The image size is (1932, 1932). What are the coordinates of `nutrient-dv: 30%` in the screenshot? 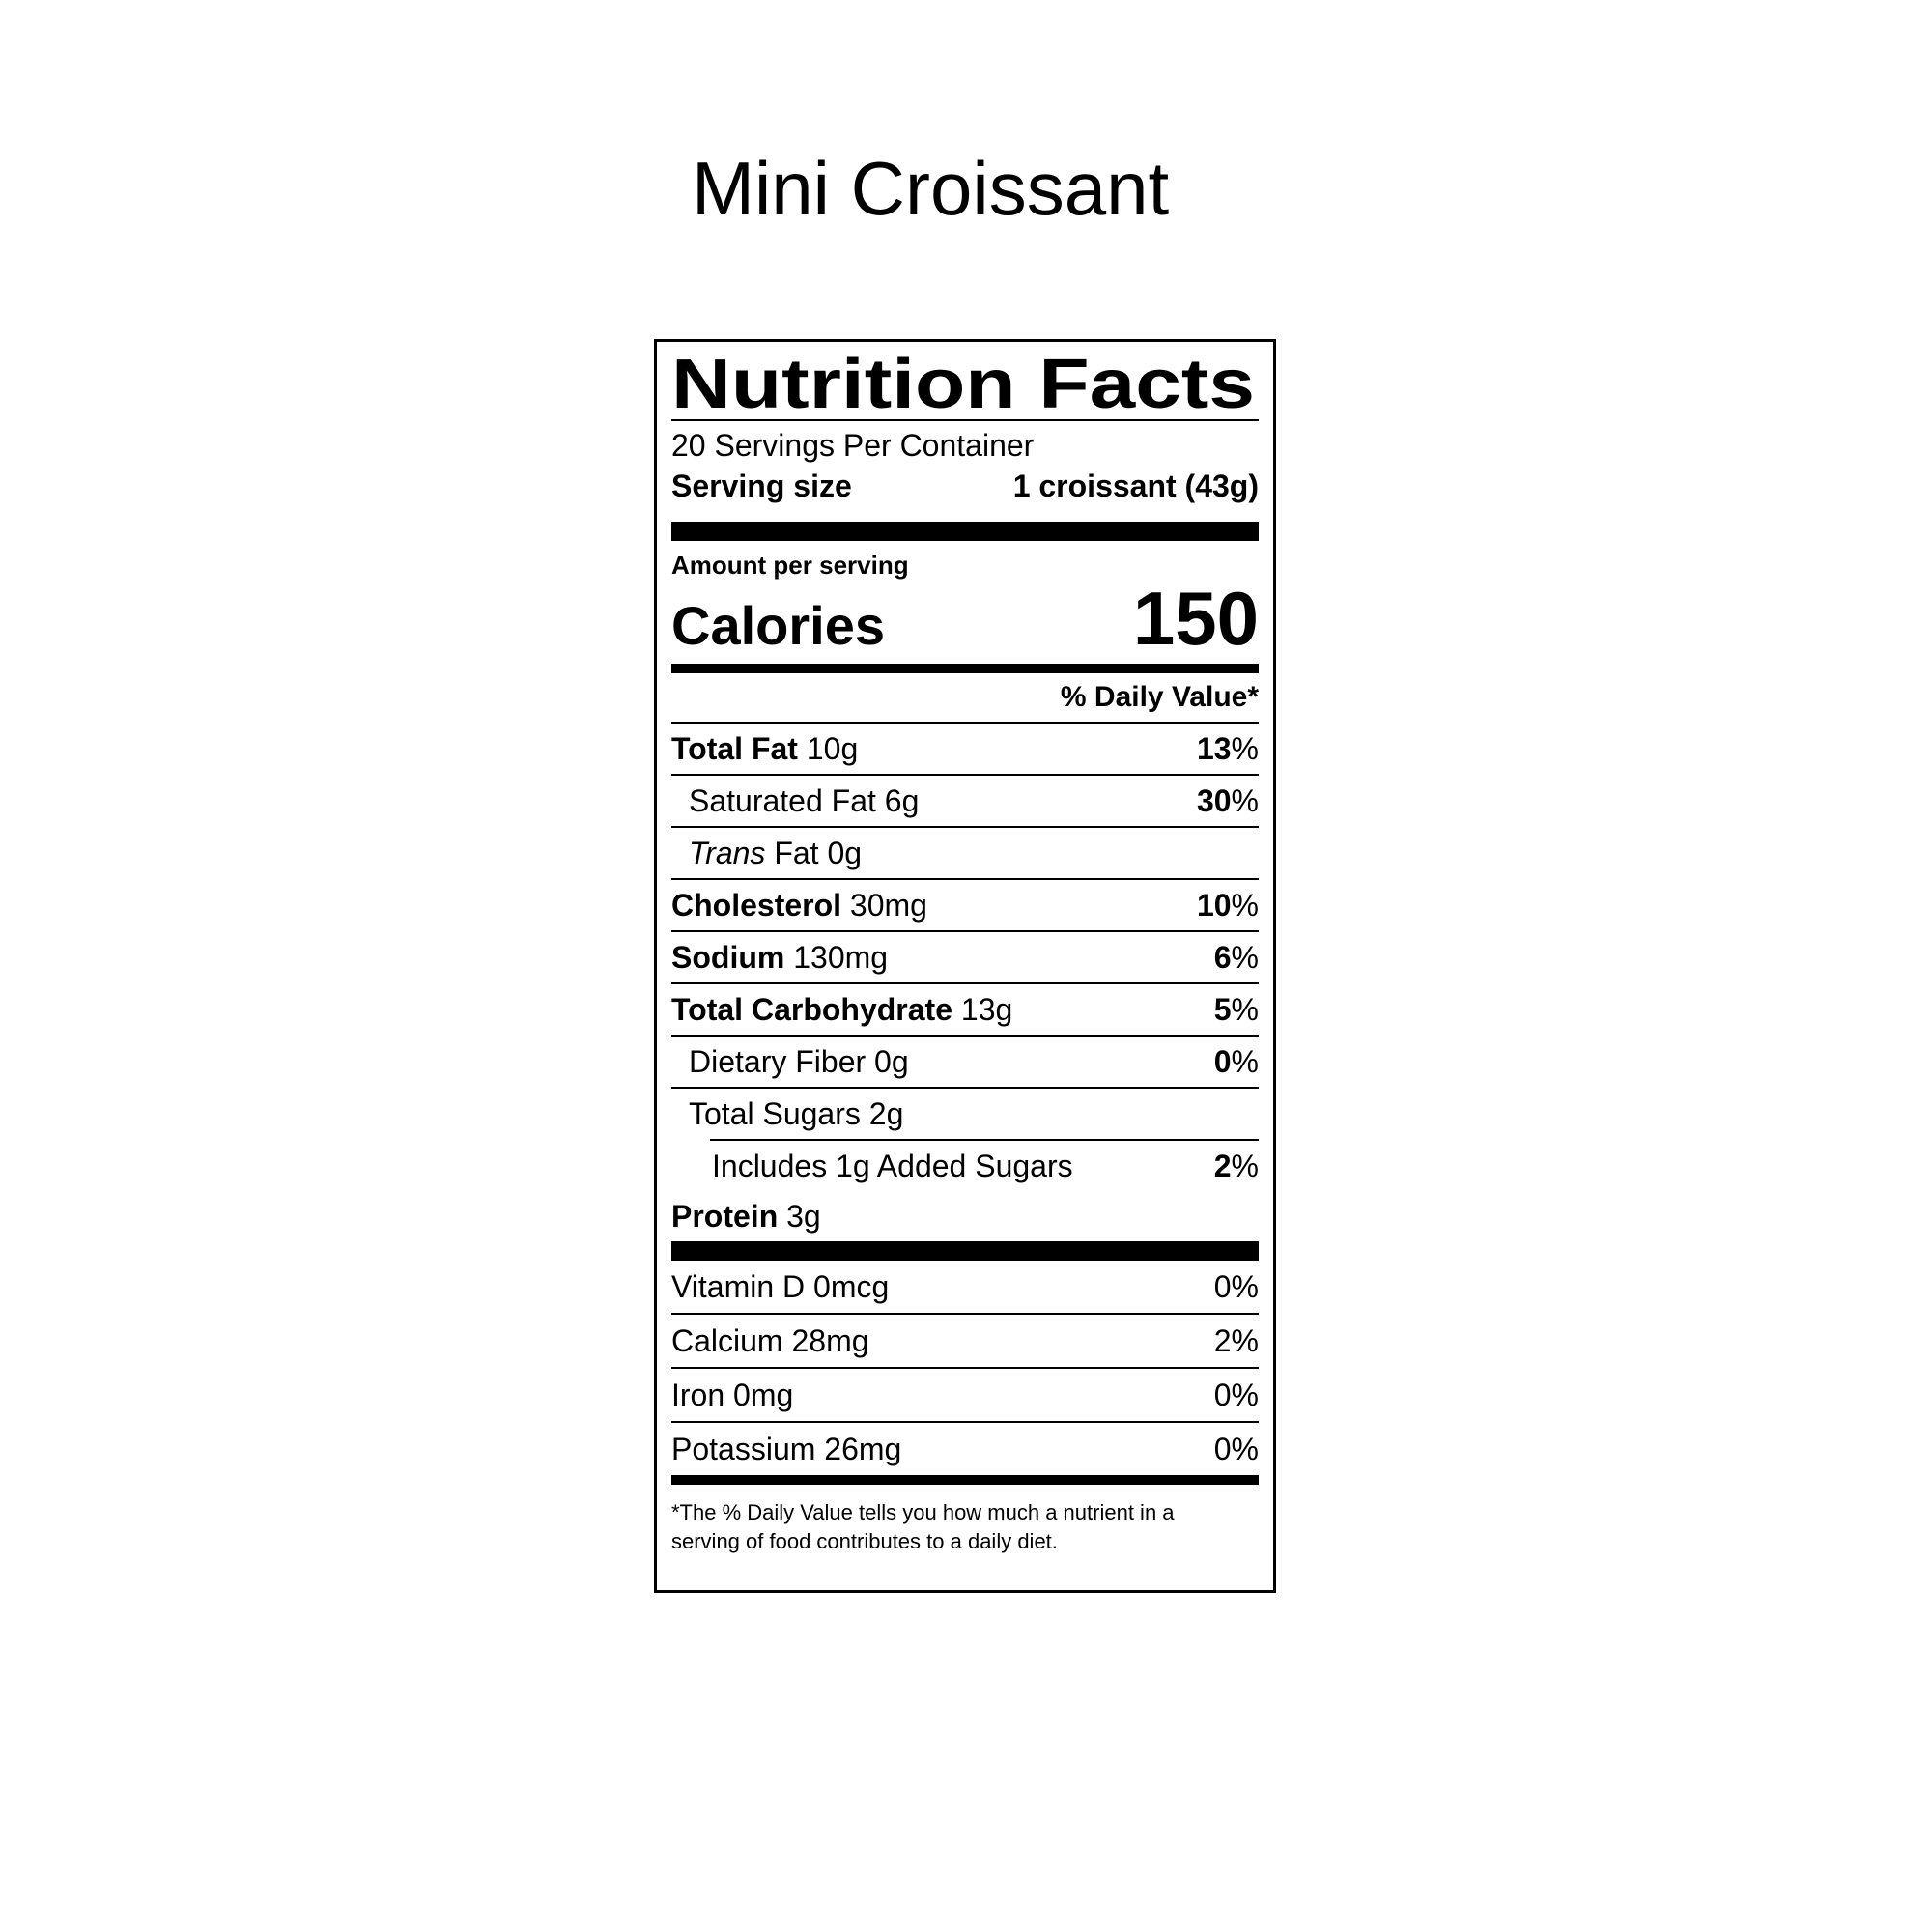 It's located at (1227, 800).